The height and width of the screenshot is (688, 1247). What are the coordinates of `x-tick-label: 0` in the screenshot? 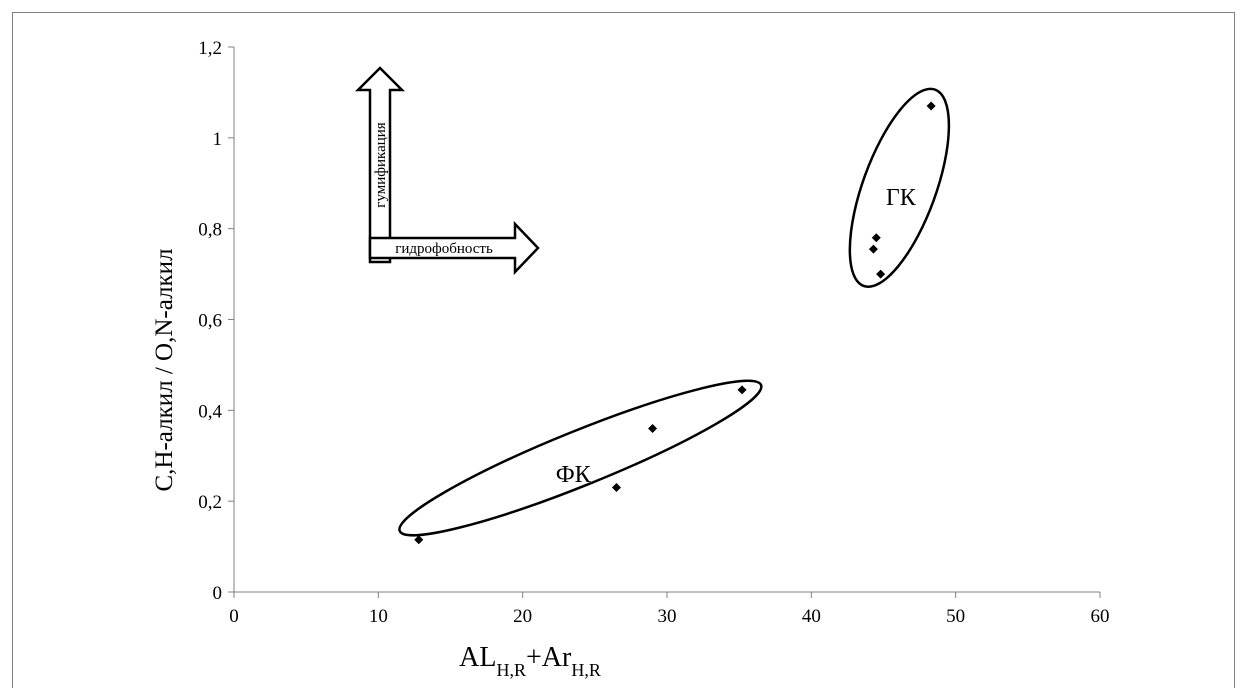 It's located at (234, 616).